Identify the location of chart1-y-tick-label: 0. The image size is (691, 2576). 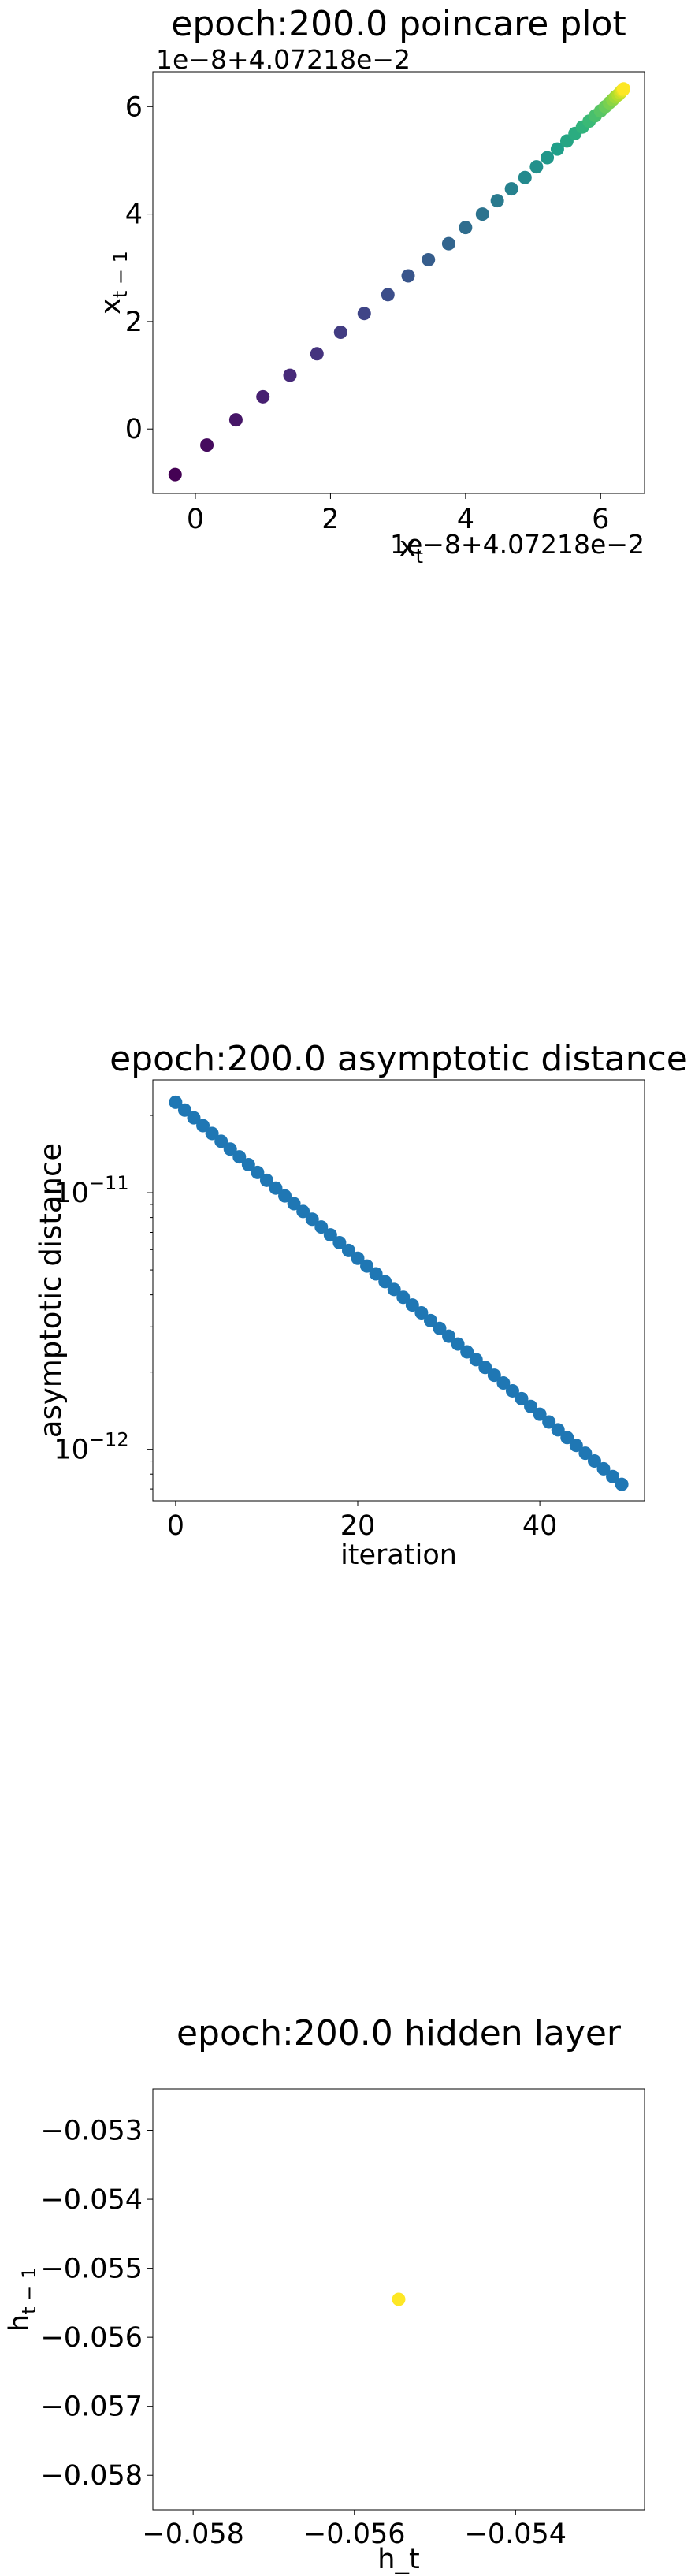
(134, 429).